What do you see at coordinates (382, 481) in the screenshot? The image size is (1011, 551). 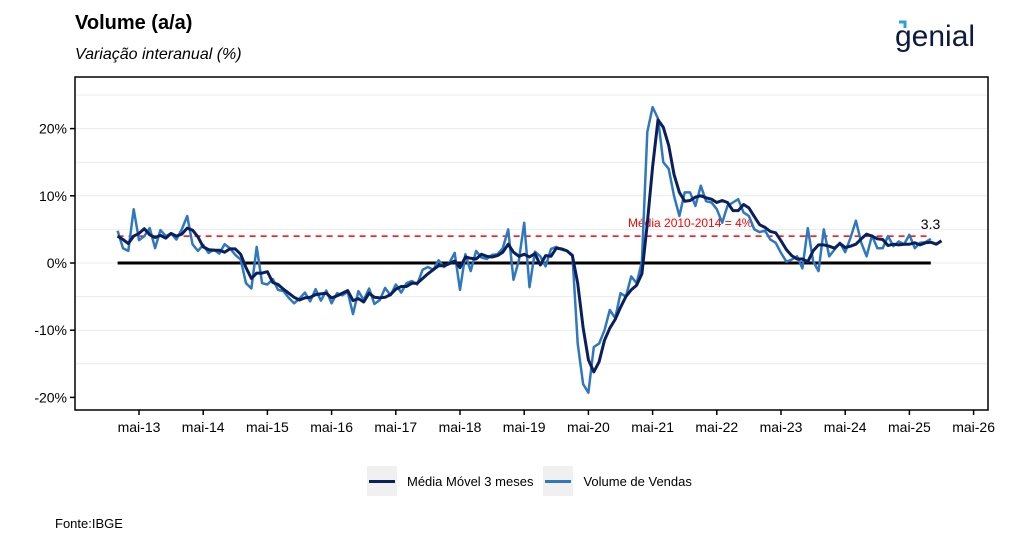 I see `legend-key-media-movel` at bounding box center [382, 481].